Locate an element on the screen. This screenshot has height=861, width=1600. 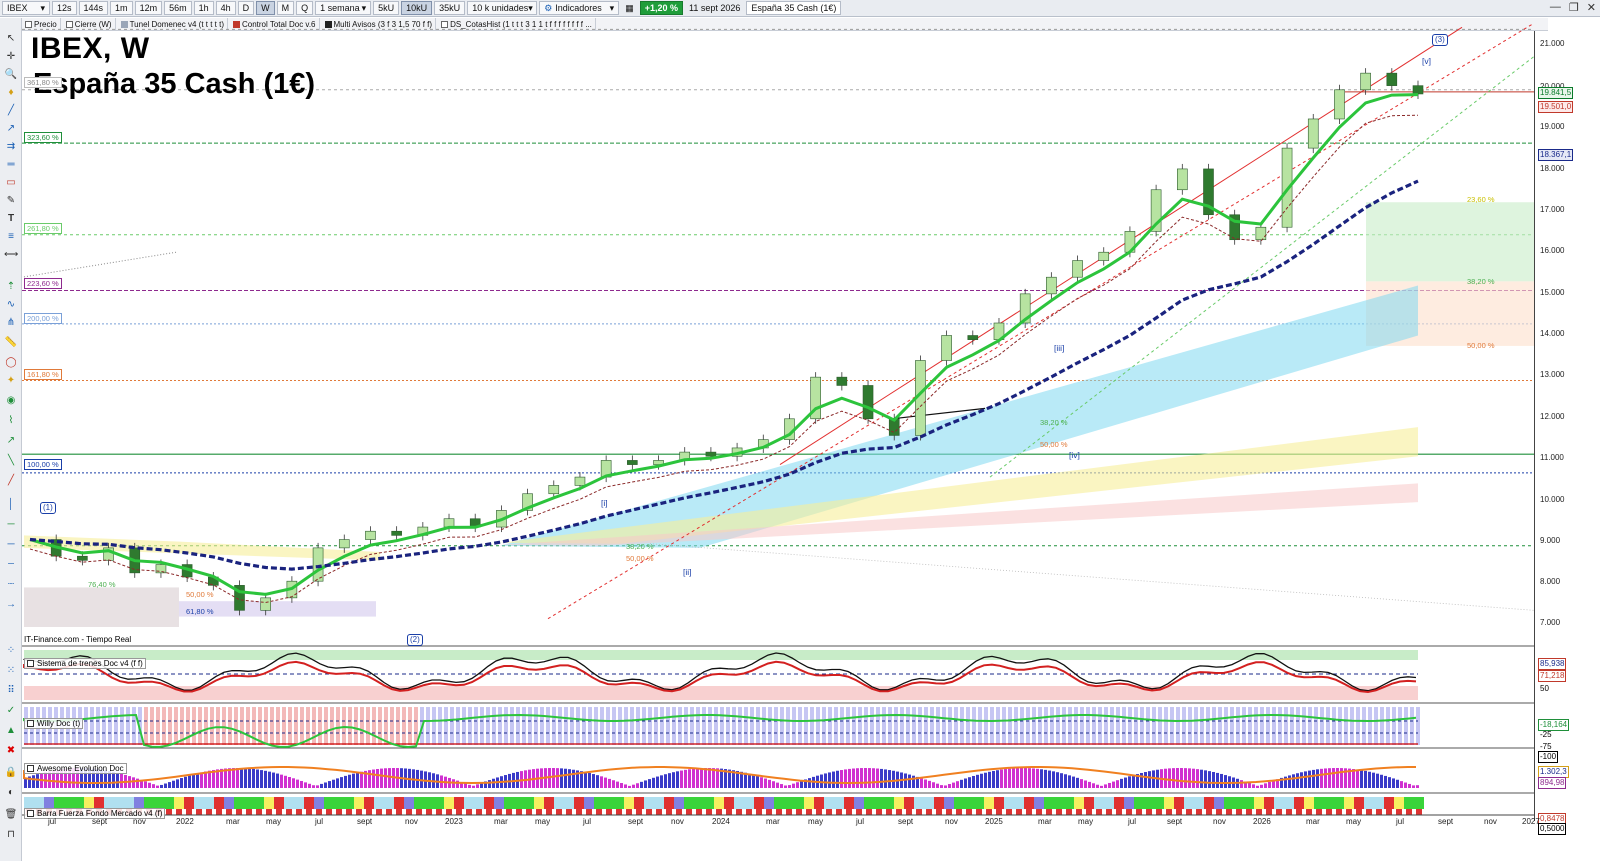
unit-10ku: 10kU is located at coordinates (417, 8).